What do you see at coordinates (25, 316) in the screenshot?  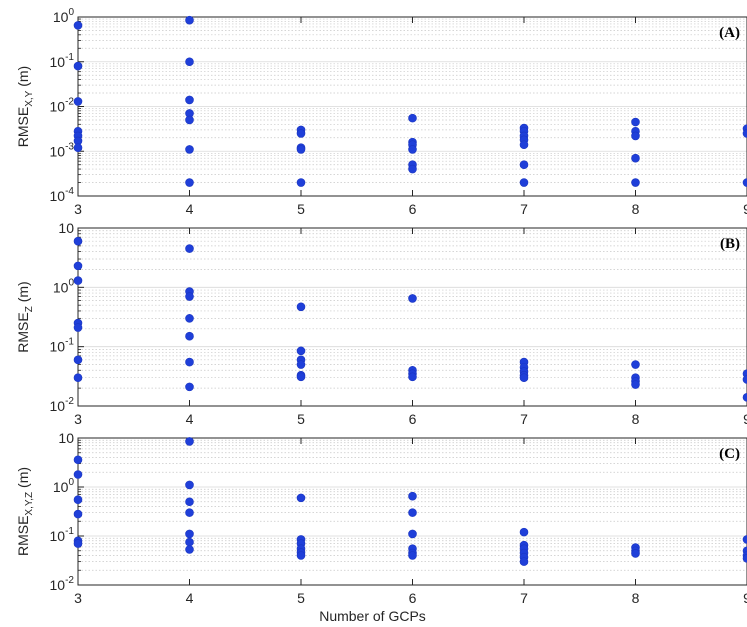 I see `y-axis-label: RMSEZ (m)` at bounding box center [25, 316].